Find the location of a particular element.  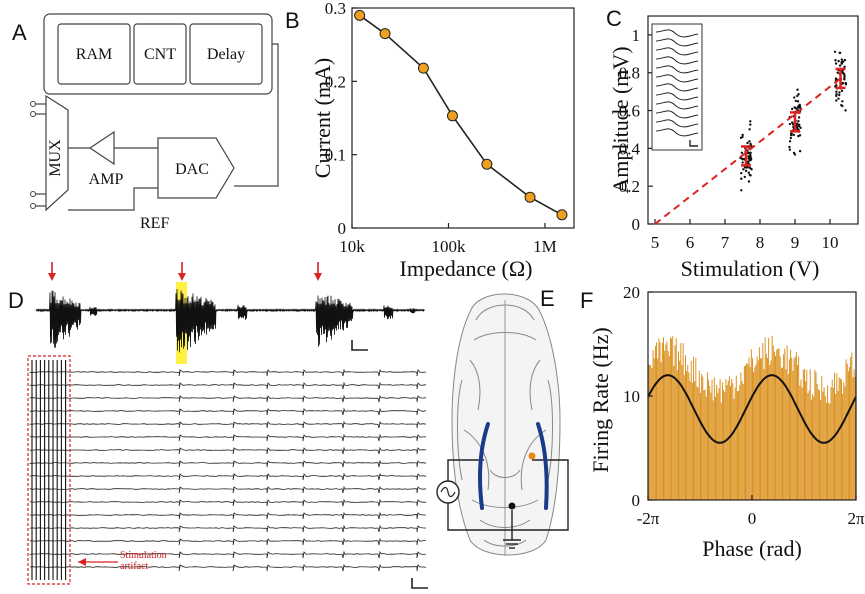

ref-label: REF is located at coordinates (154, 223).